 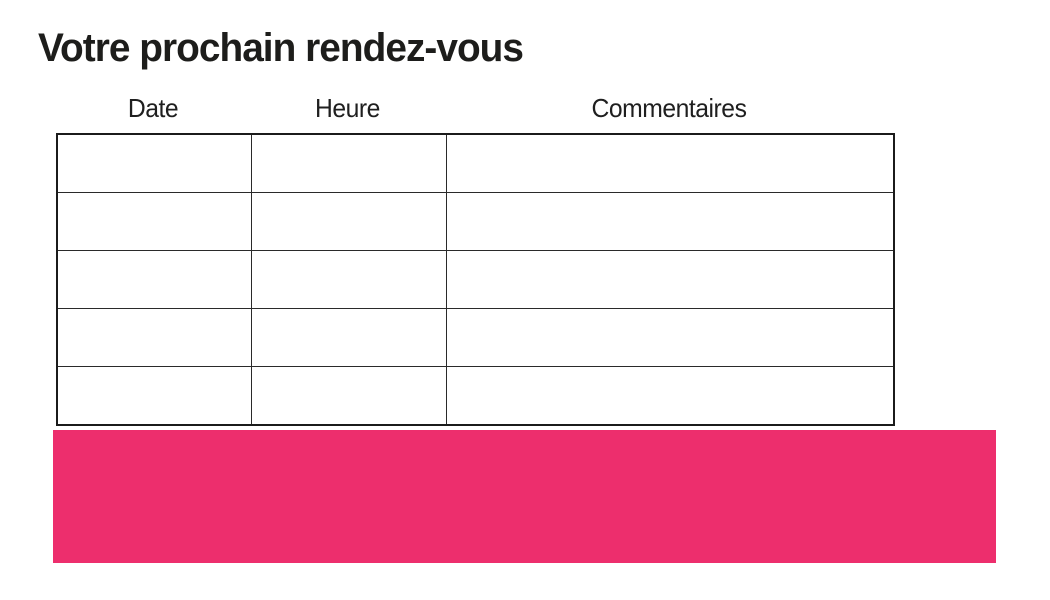 What do you see at coordinates (281, 48) in the screenshot?
I see `page-title: Votre prochain rendez-vous` at bounding box center [281, 48].